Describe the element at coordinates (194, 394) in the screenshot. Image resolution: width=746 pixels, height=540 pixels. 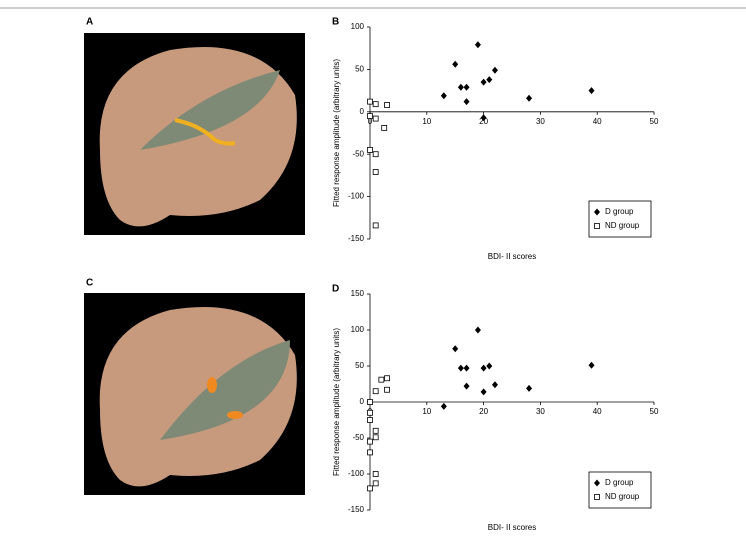
I see `brain-image-c` at that location.